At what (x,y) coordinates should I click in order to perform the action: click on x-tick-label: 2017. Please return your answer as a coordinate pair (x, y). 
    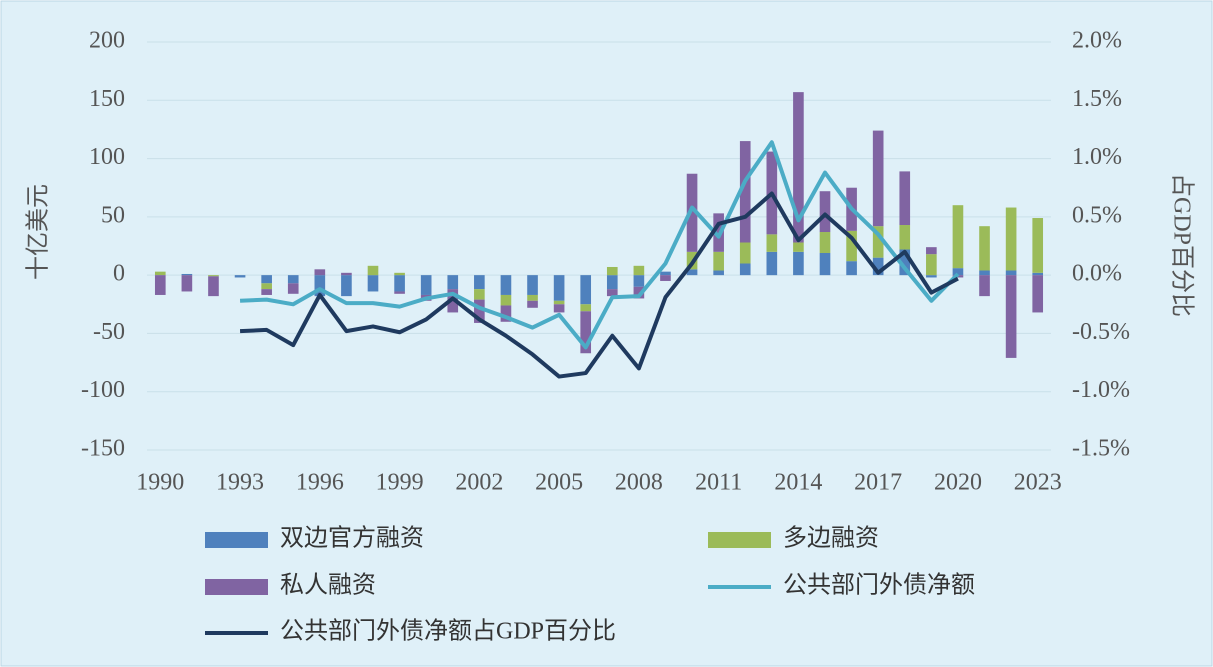
    Looking at the image, I should click on (878, 483).